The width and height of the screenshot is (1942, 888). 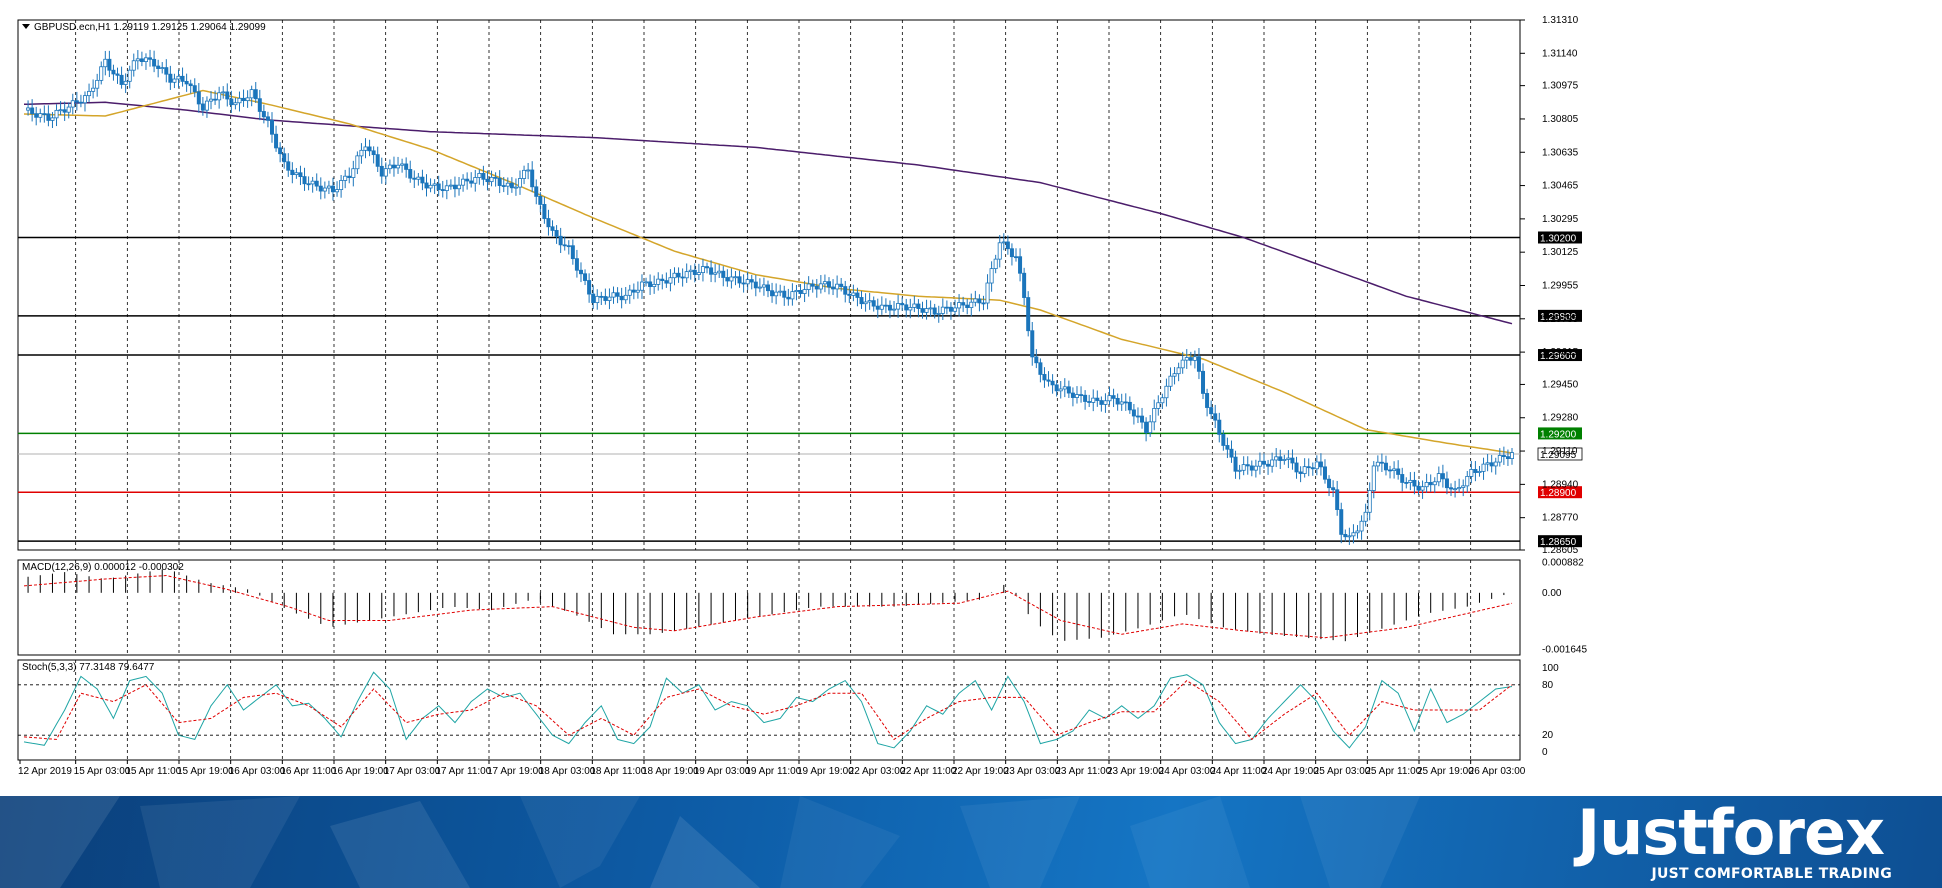 I want to click on price-tick-label: 1.30125, so click(x=1560, y=252).